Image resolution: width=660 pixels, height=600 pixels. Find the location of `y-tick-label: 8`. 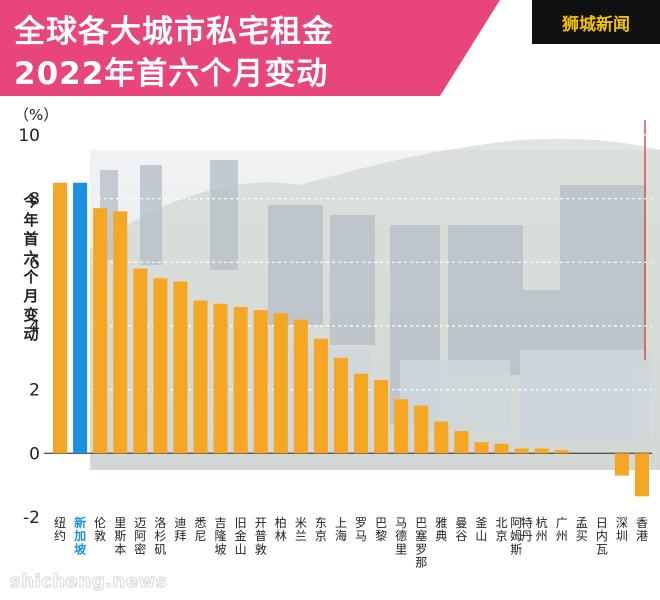

y-tick-label: 8 is located at coordinates (34, 200).